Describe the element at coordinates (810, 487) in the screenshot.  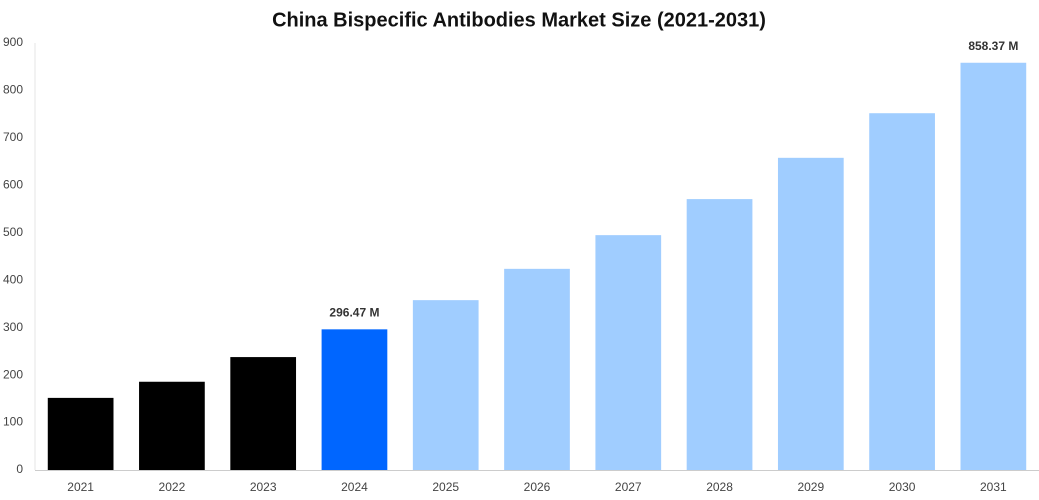
I see `x-tick-label: 2029` at that location.